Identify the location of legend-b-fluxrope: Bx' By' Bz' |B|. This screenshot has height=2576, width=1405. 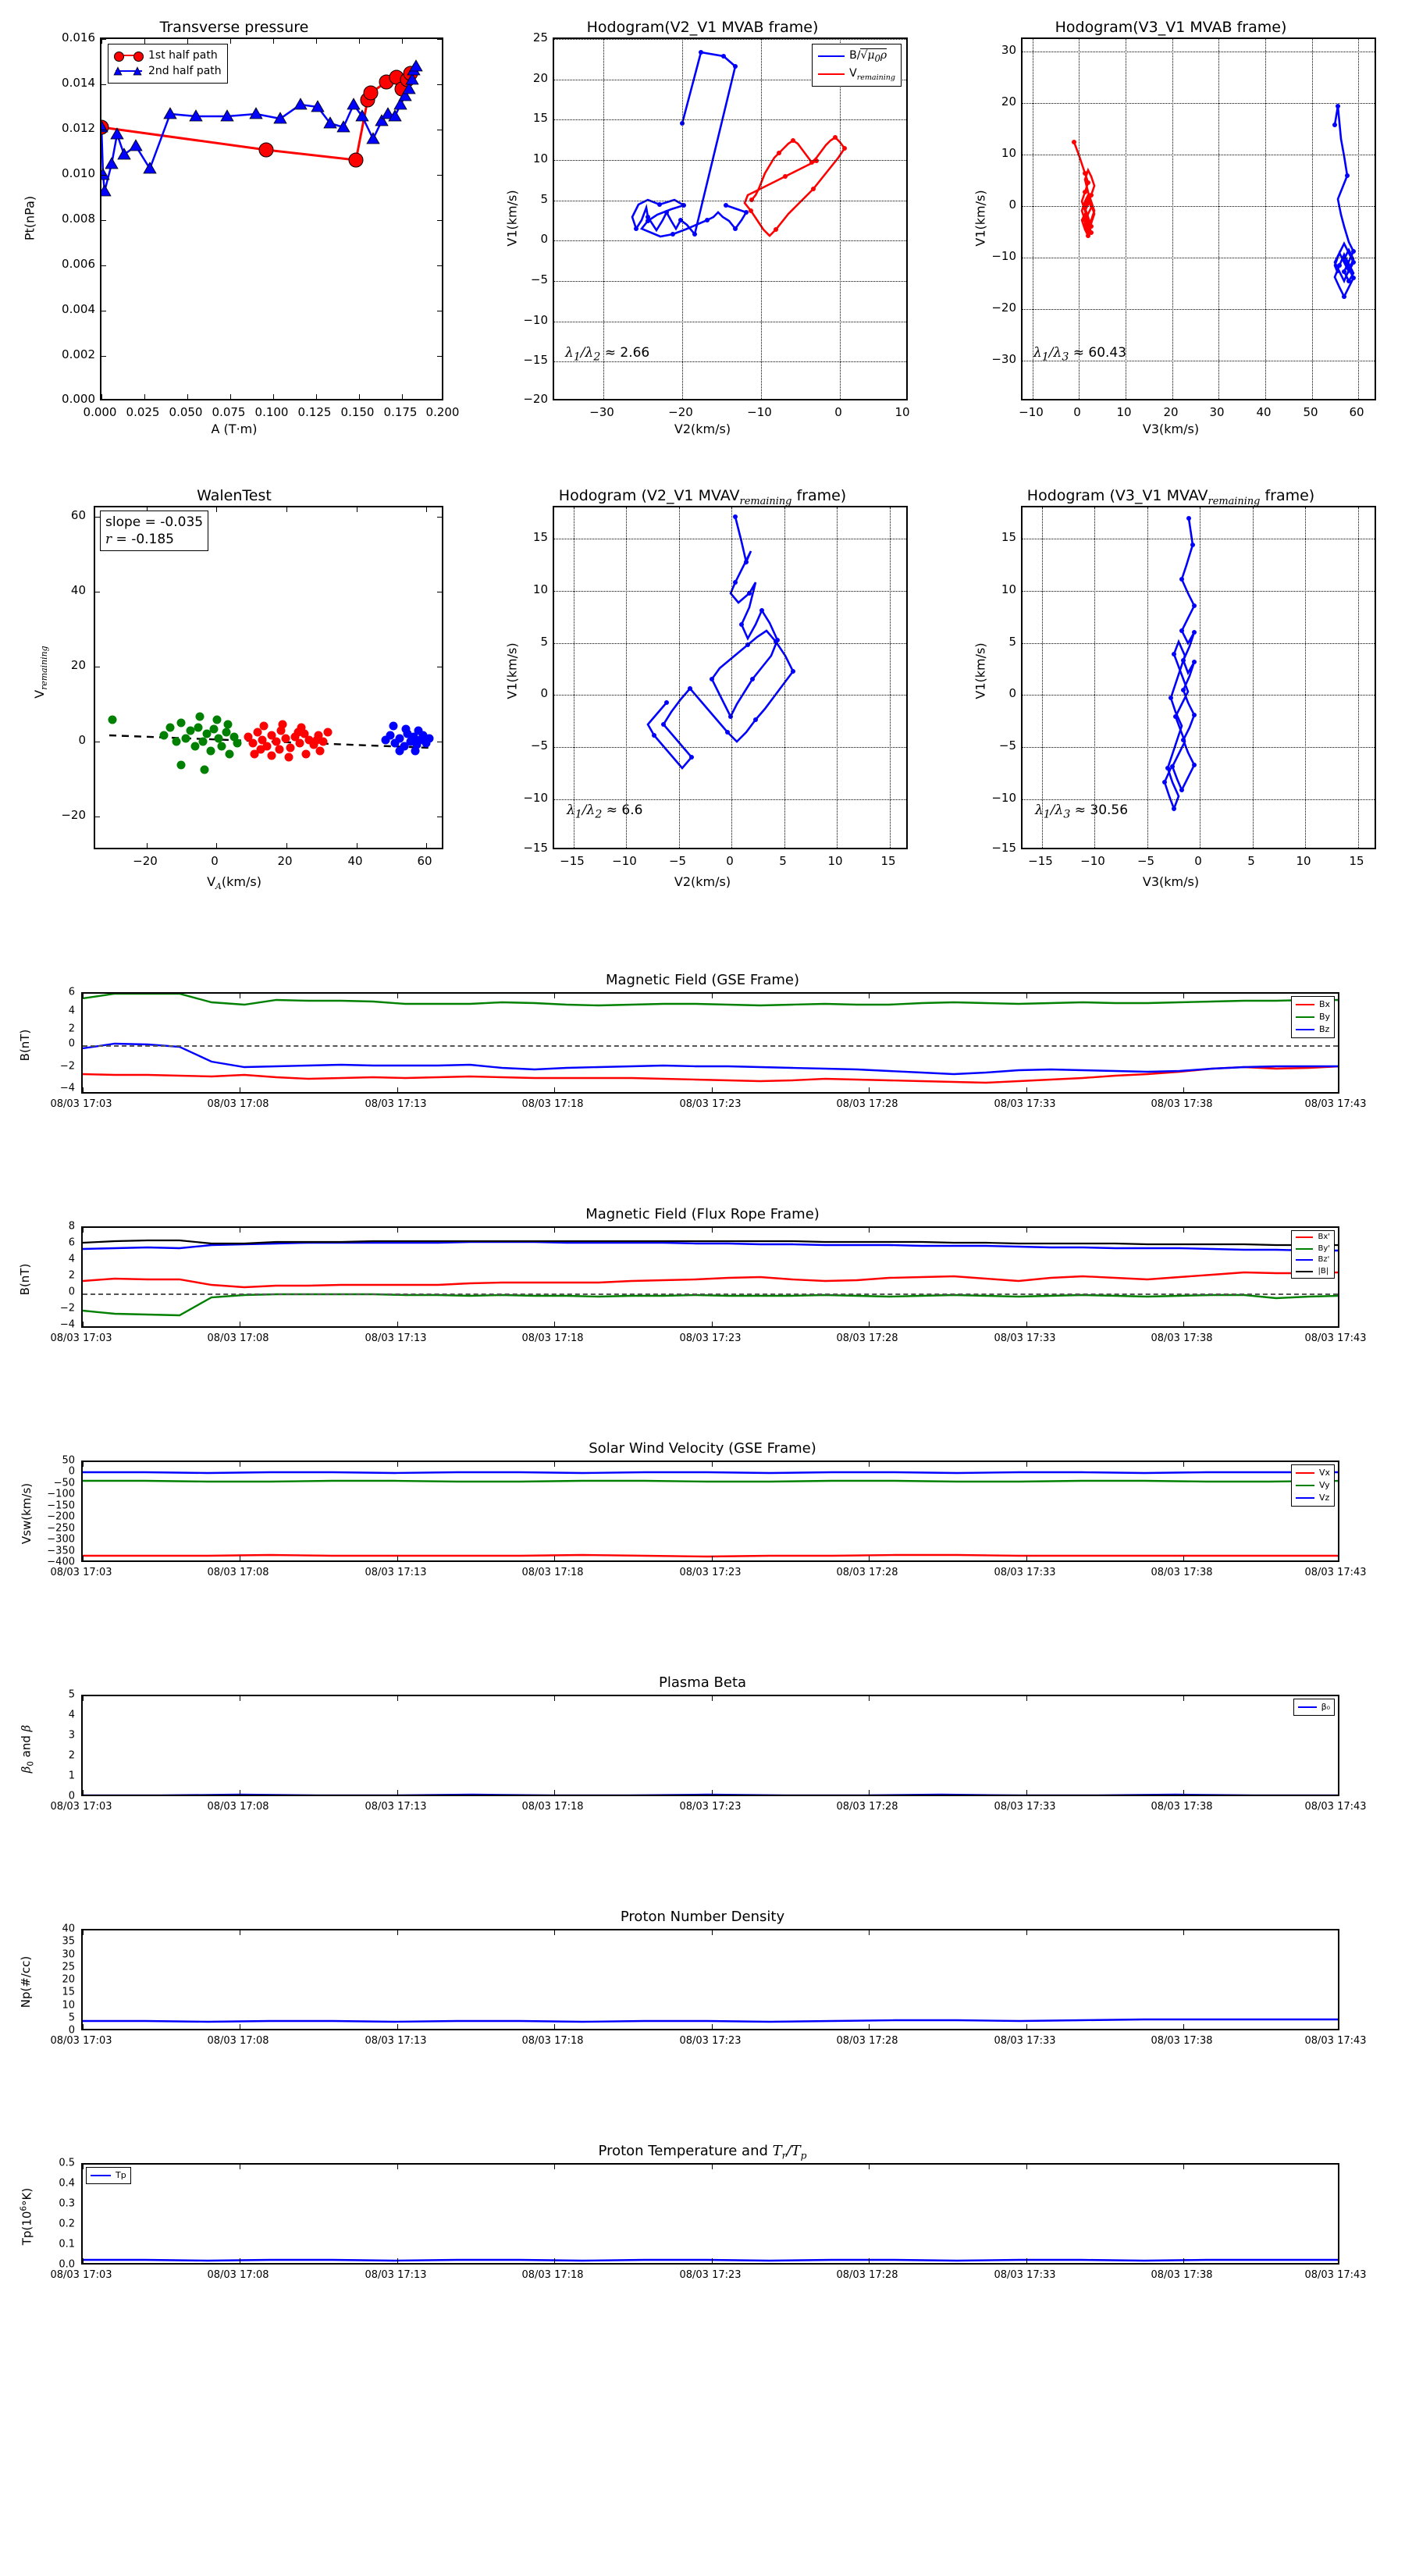
(1313, 1254).